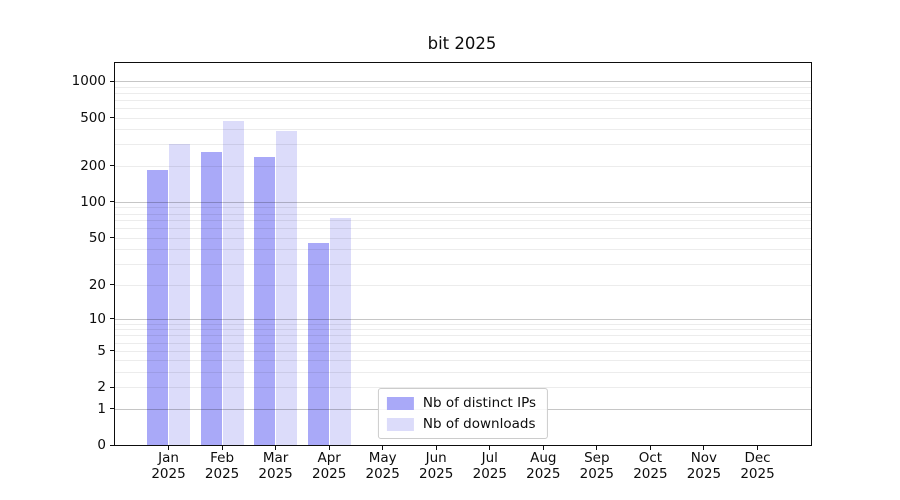 The width and height of the screenshot is (900, 500). What do you see at coordinates (329, 458) in the screenshot?
I see `x-tick-month: Apr` at bounding box center [329, 458].